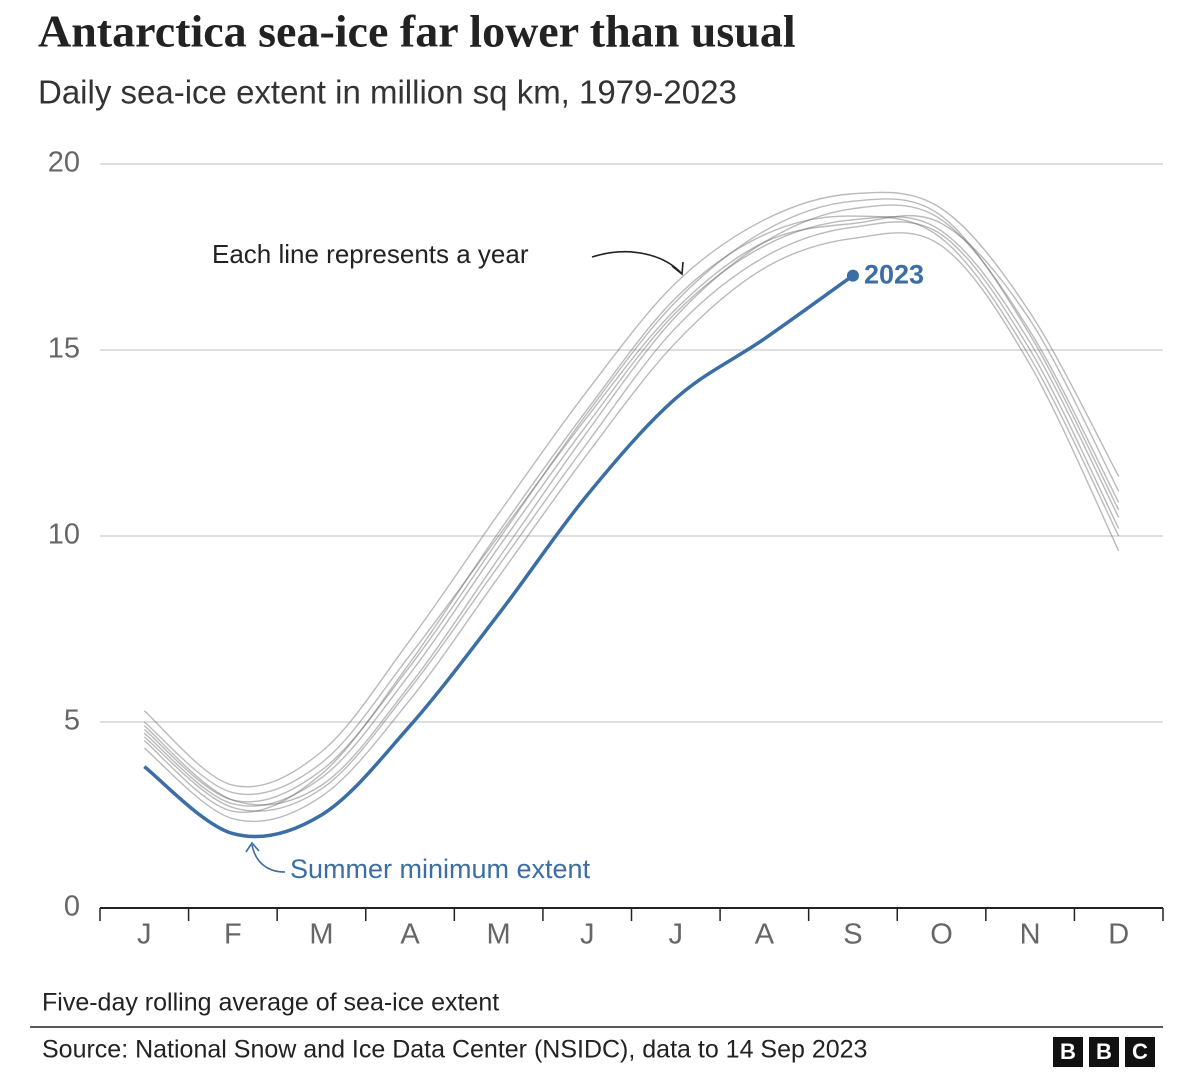  Describe the element at coordinates (852, 935) in the screenshot. I see `x-tick-label: S` at that location.